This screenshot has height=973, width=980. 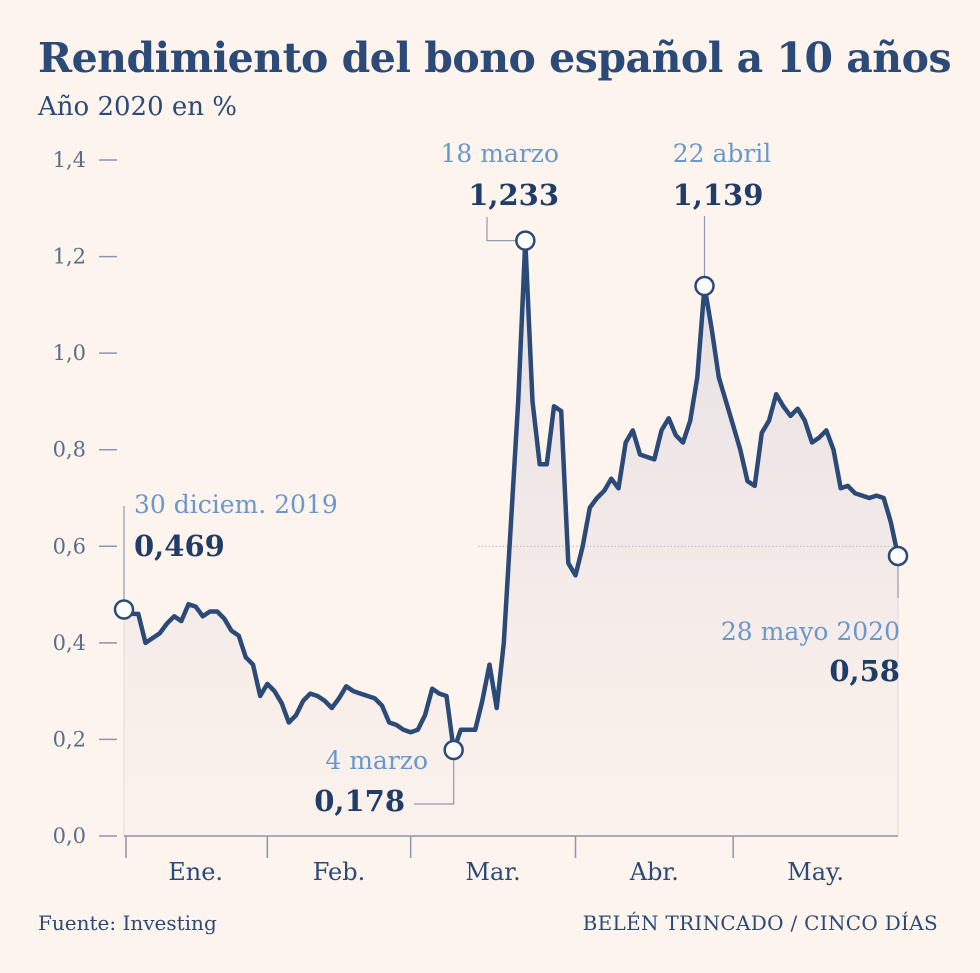 What do you see at coordinates (718, 195) in the screenshot?
I see `annotation-value: 1,139` at bounding box center [718, 195].